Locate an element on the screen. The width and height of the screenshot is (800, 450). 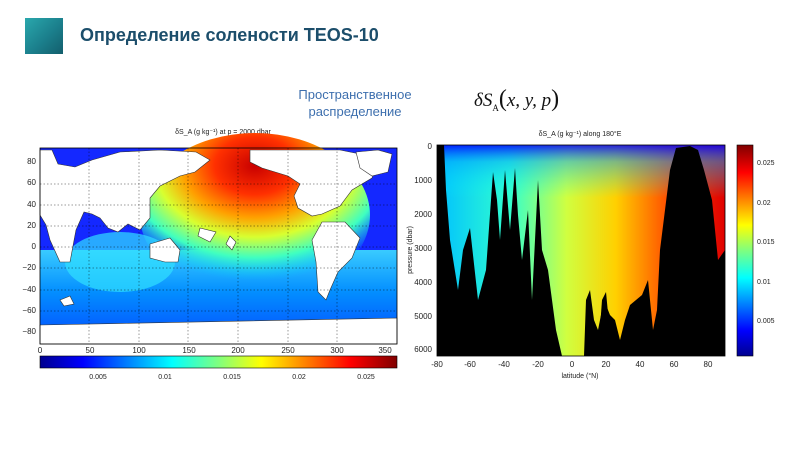
section-x-tick: -60 is located at coordinates (470, 364).